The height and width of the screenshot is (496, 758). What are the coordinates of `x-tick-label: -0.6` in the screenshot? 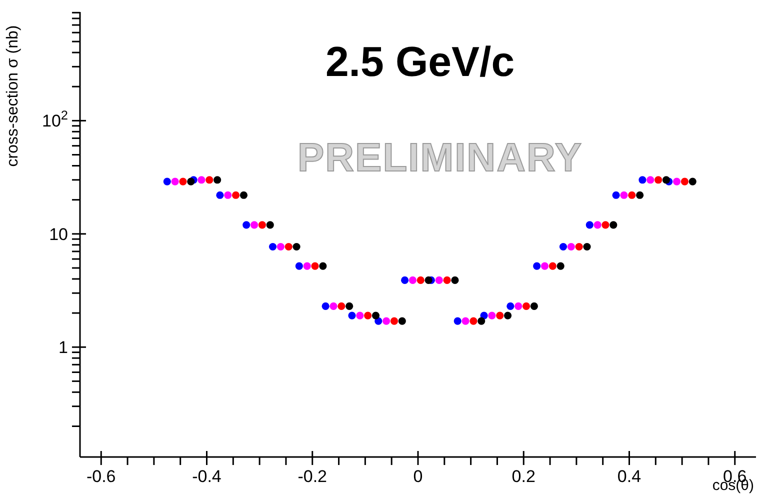 It's located at (101, 476).